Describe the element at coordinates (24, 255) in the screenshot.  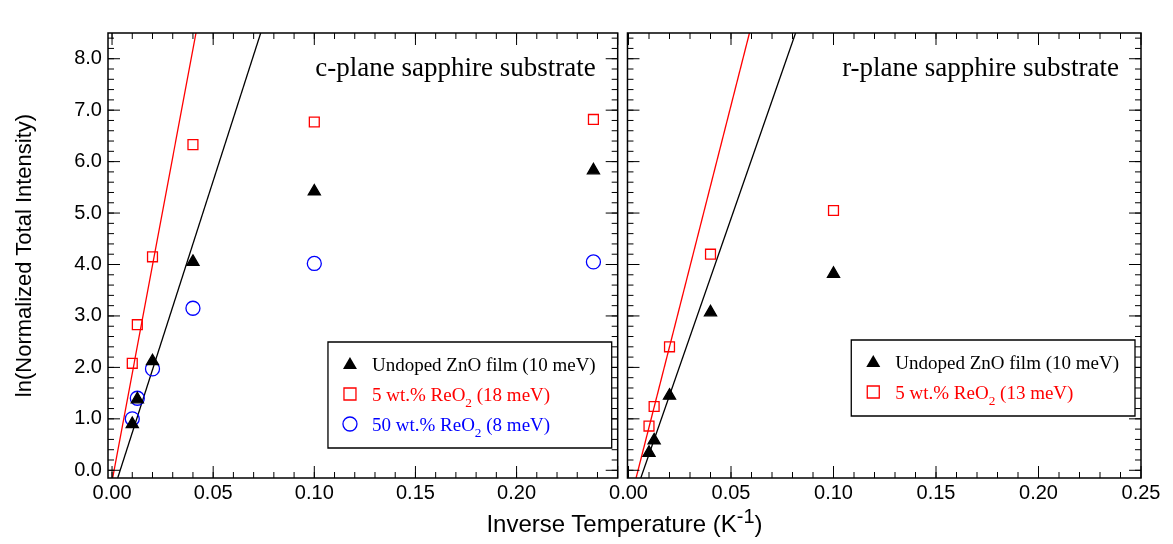
I see `y-axis-title: ln(Normalized Total Intensity)` at that location.